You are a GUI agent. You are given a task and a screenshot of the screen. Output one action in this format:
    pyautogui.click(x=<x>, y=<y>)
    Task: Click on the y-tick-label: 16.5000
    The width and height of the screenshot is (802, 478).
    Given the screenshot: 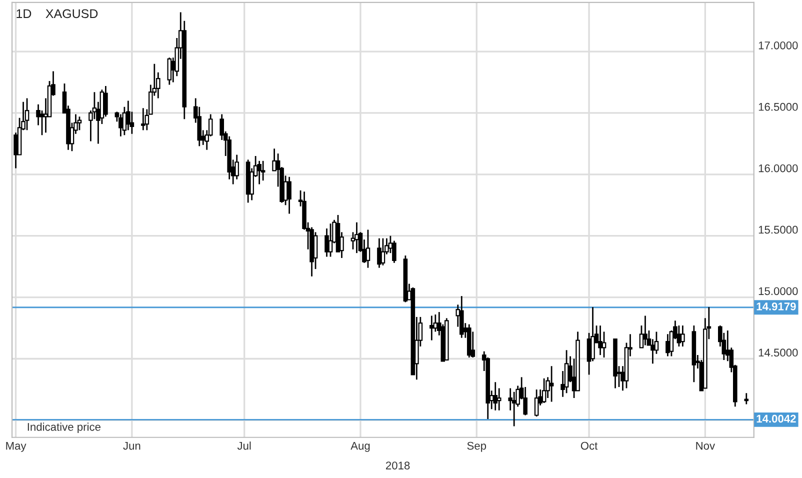 What is the action you would take?
    pyautogui.click(x=778, y=106)
    